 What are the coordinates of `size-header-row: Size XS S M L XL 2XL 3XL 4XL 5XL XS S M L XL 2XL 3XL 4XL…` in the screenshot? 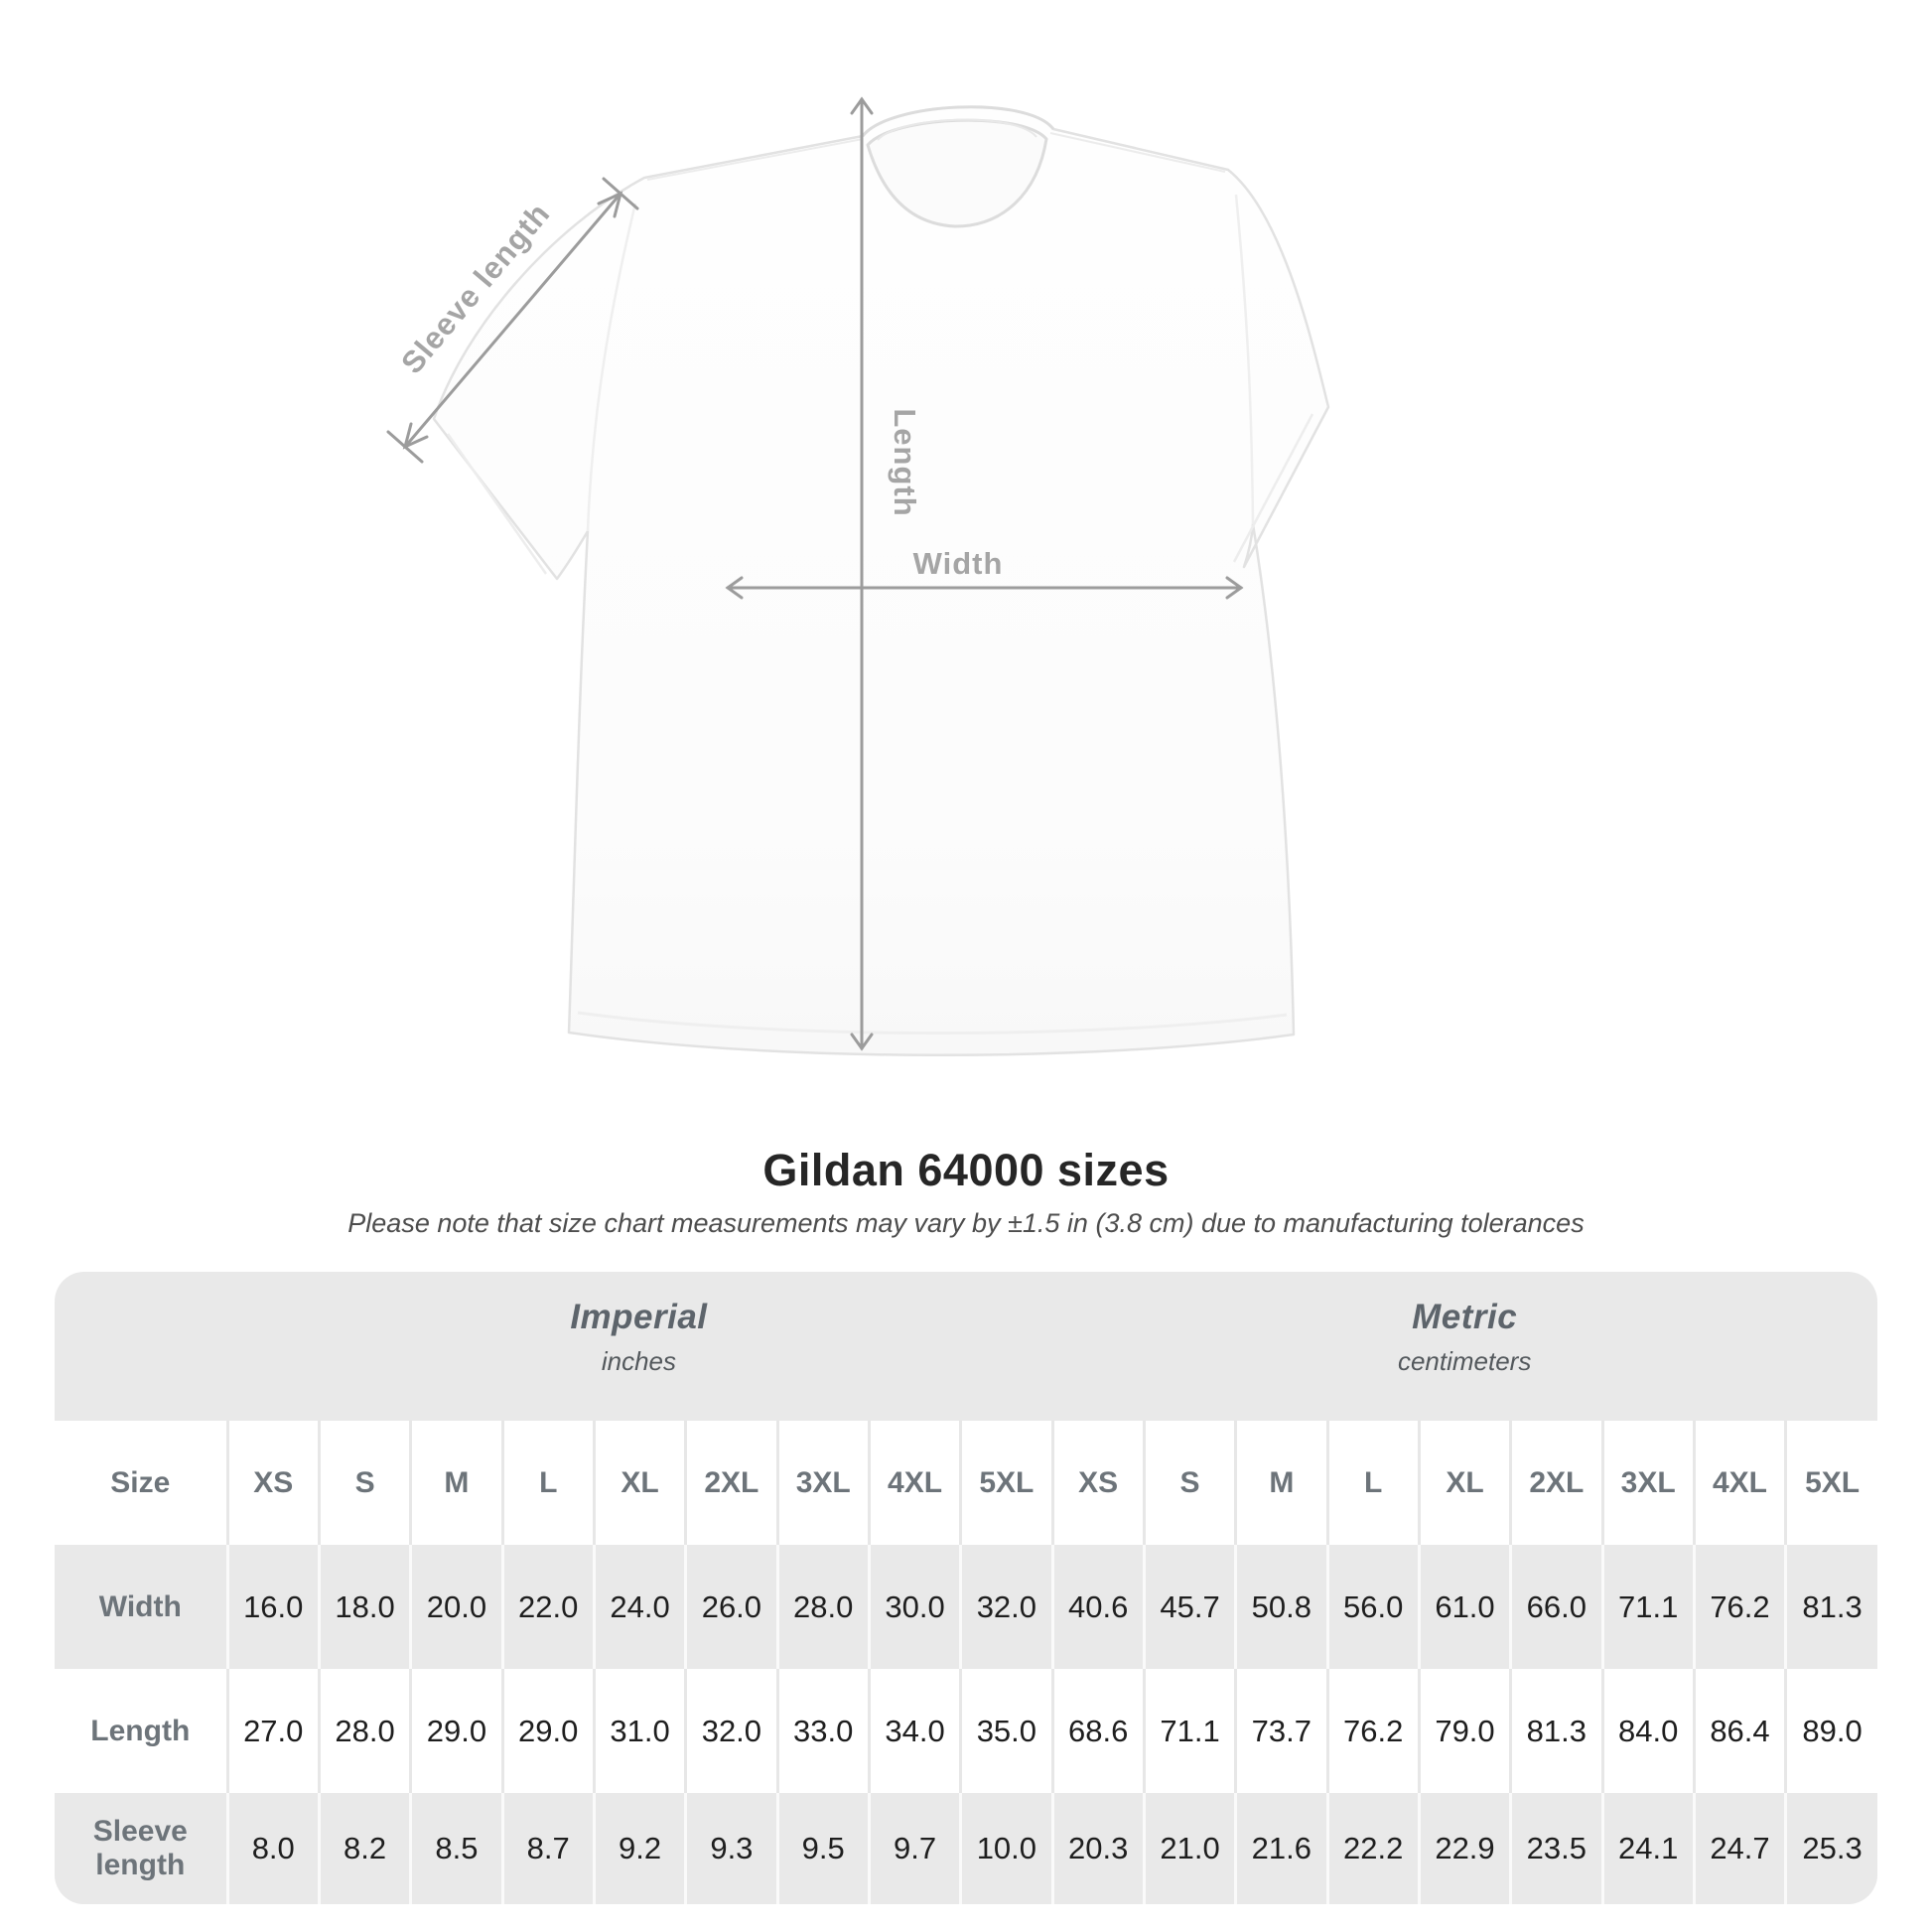 It's located at (966, 1483).